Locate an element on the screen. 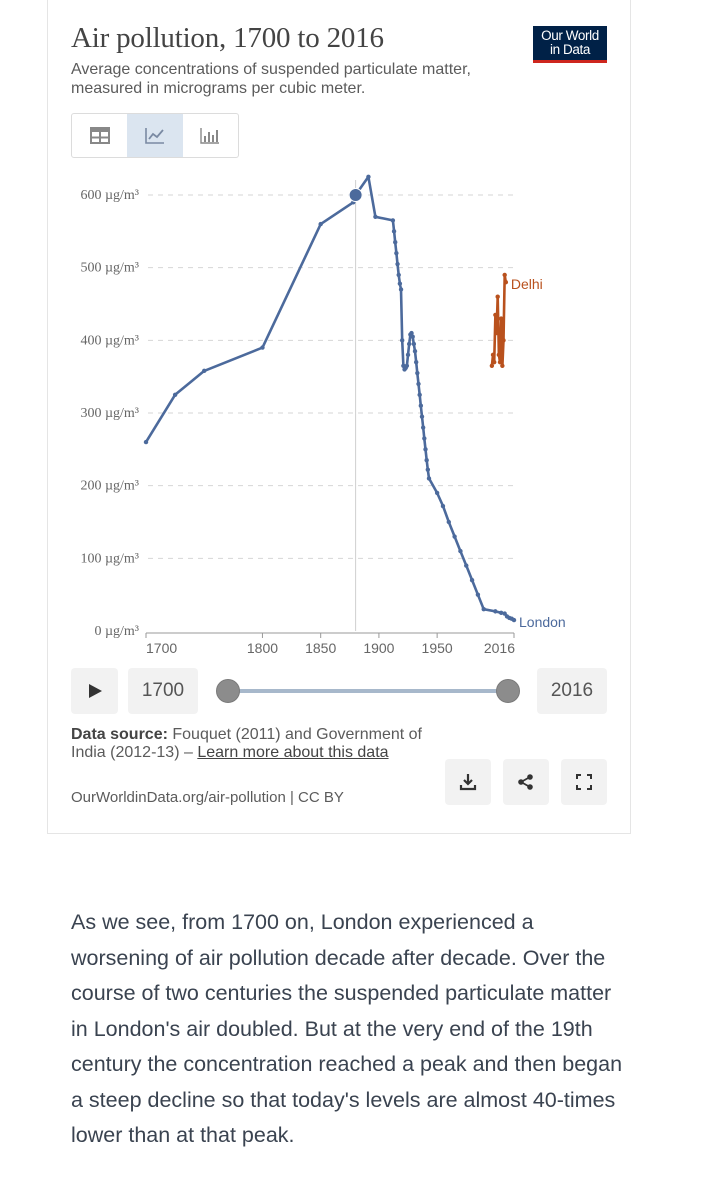 This screenshot has width=726, height=1200. tab-bar is located at coordinates (210, 135).